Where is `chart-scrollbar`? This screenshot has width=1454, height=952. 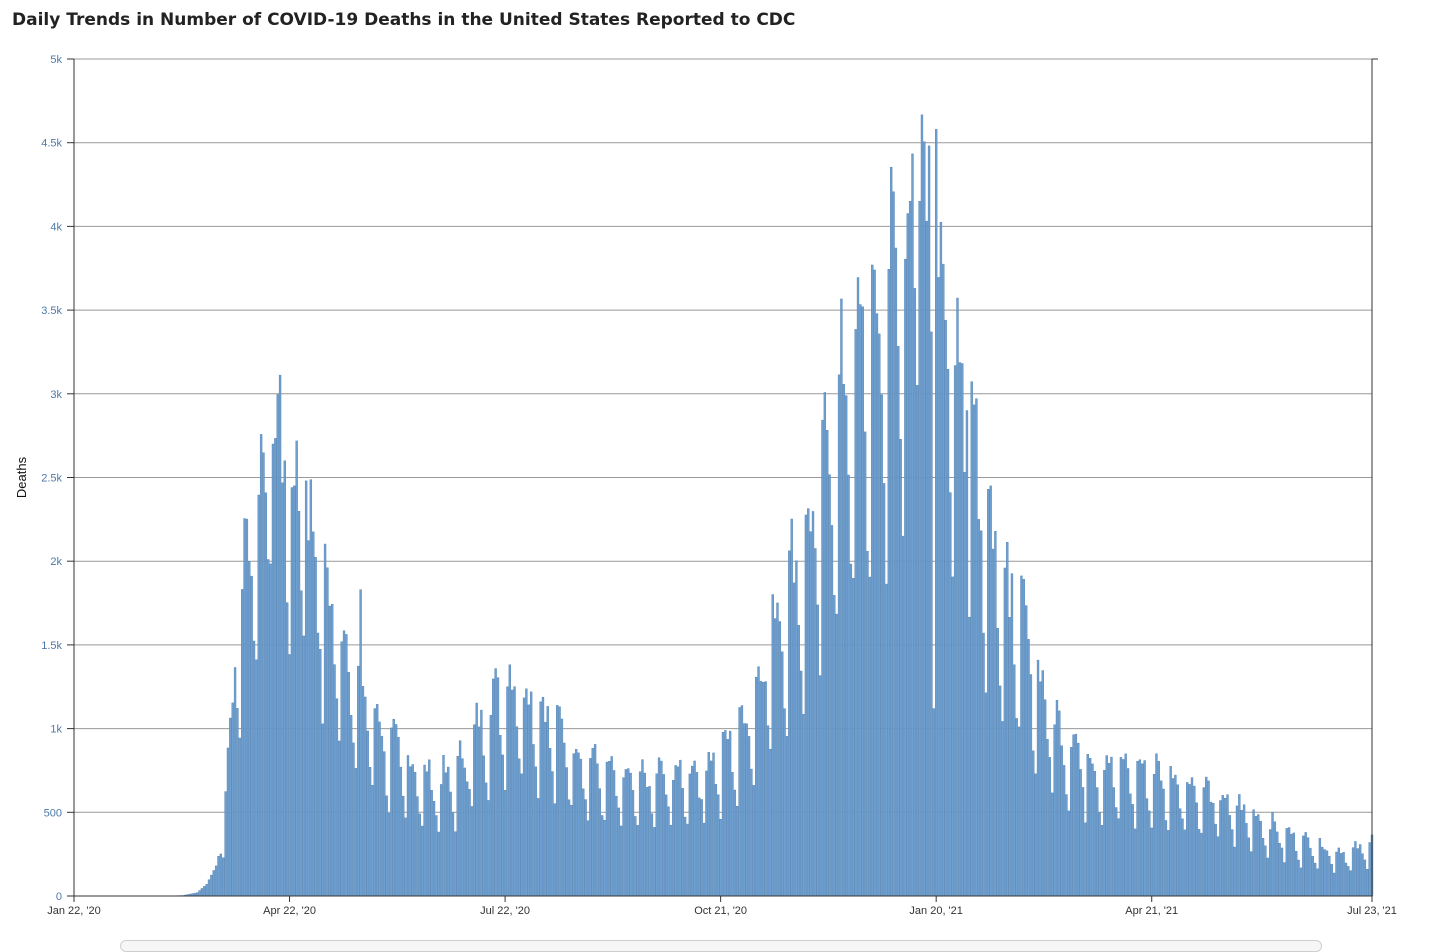 chart-scrollbar is located at coordinates (721, 946).